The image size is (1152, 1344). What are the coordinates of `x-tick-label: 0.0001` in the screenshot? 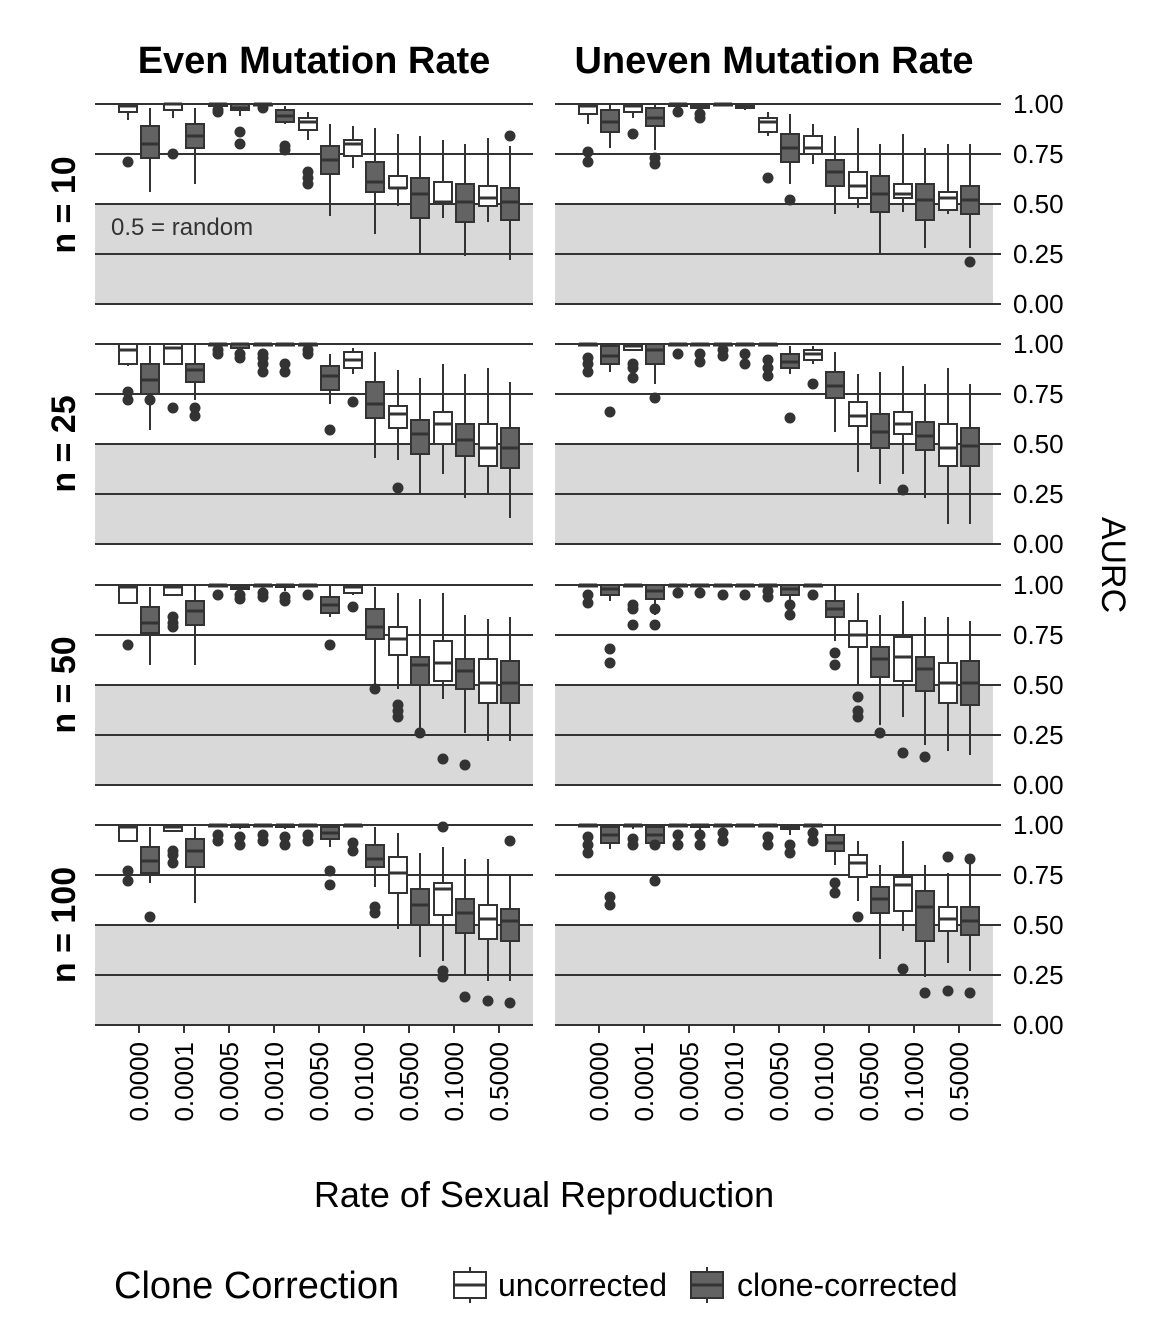 It's located at (644, 1082).